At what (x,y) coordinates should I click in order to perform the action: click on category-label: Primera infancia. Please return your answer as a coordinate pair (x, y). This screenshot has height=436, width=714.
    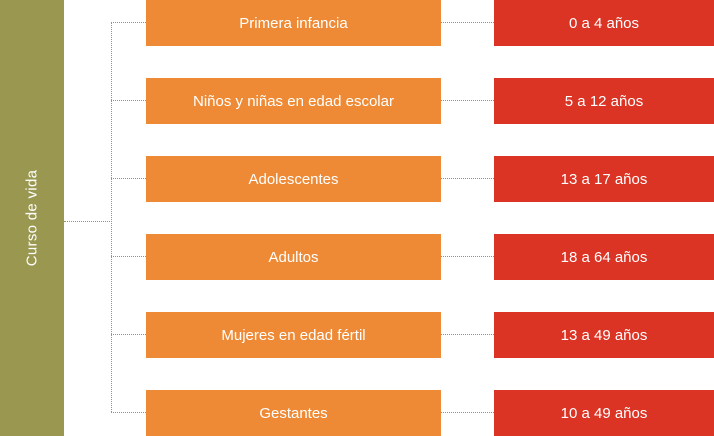
    Looking at the image, I should click on (293, 23).